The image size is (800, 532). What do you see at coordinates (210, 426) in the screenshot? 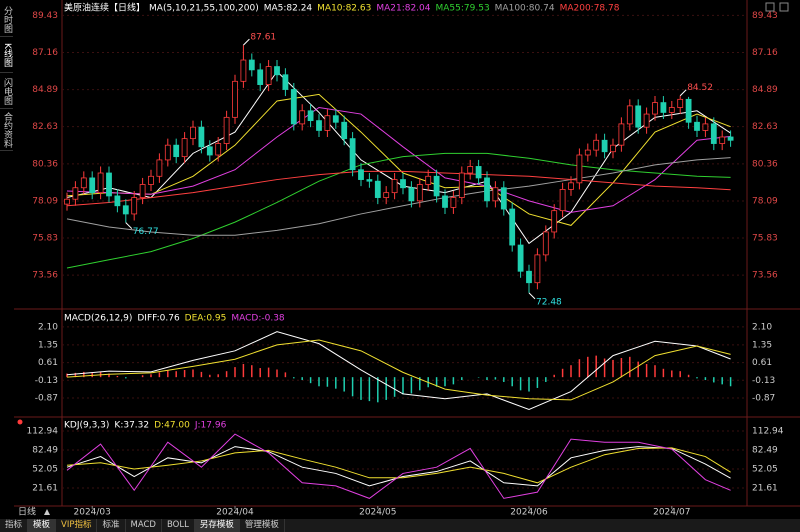
I see `legend-entry: J:17.96` at bounding box center [210, 426].